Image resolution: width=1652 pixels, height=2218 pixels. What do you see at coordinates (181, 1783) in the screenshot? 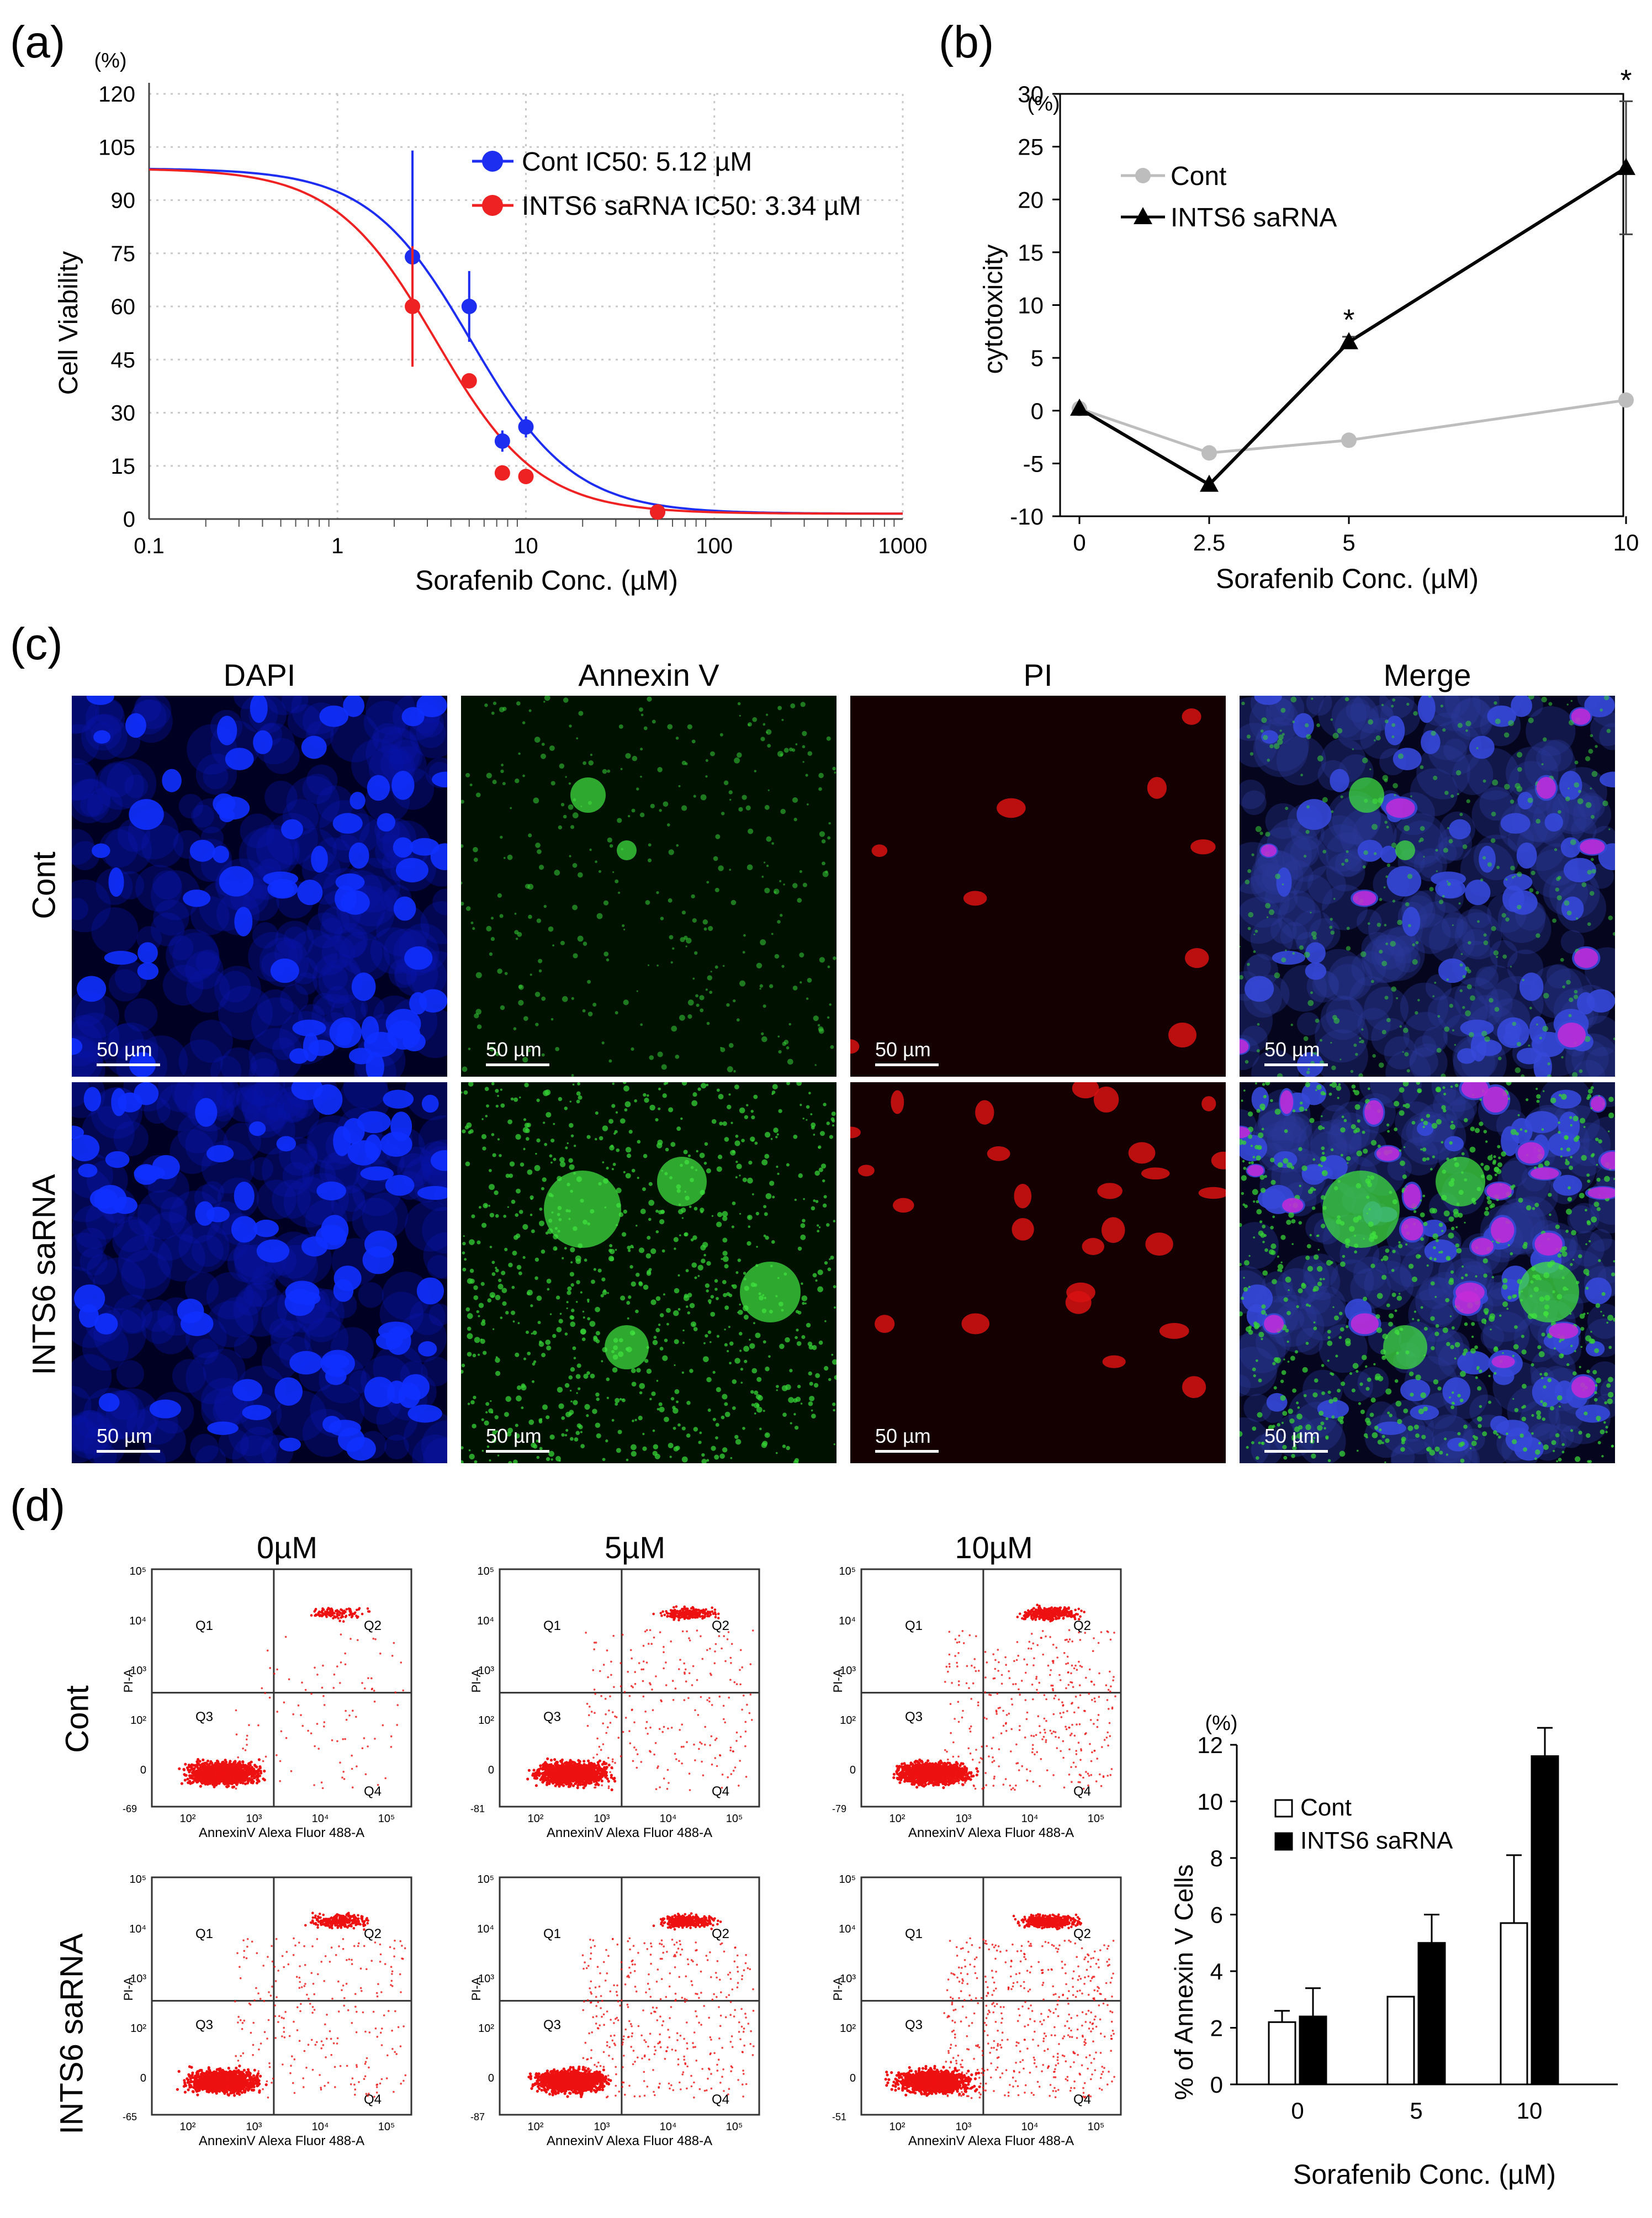
I see `event-dot` at bounding box center [181, 1783].